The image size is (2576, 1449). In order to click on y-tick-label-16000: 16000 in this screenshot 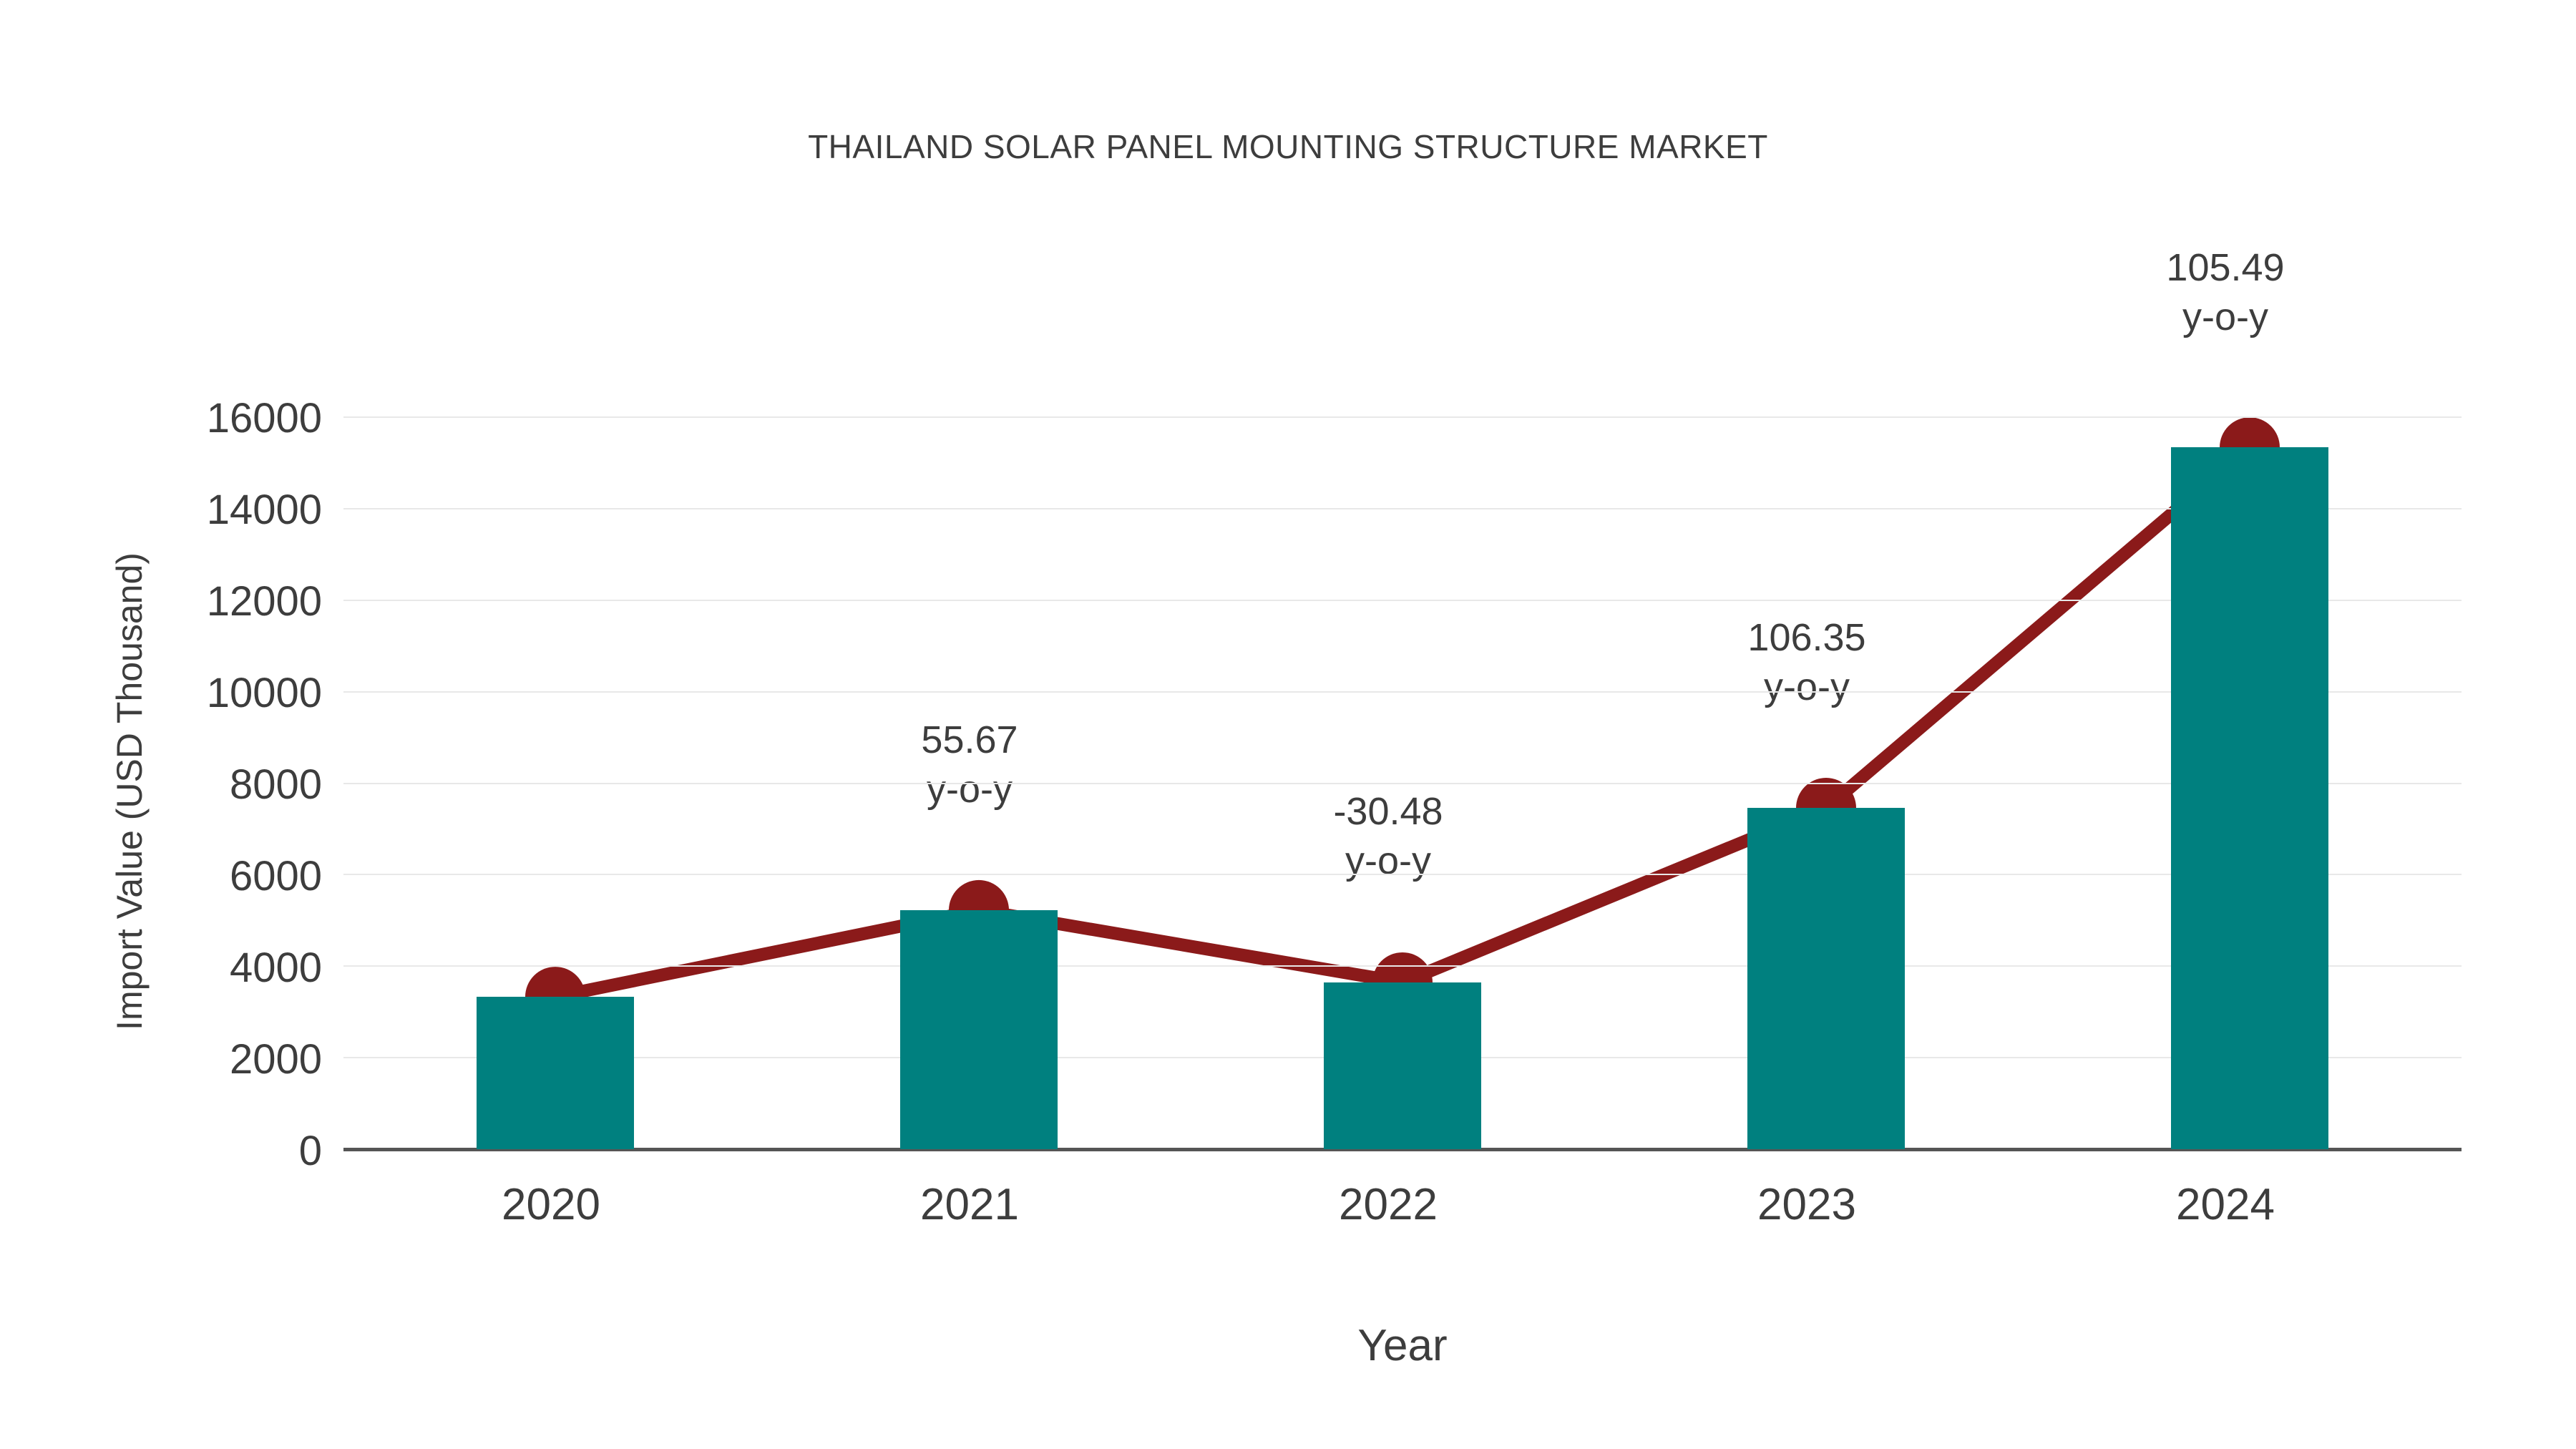, I will do `click(264, 418)`.